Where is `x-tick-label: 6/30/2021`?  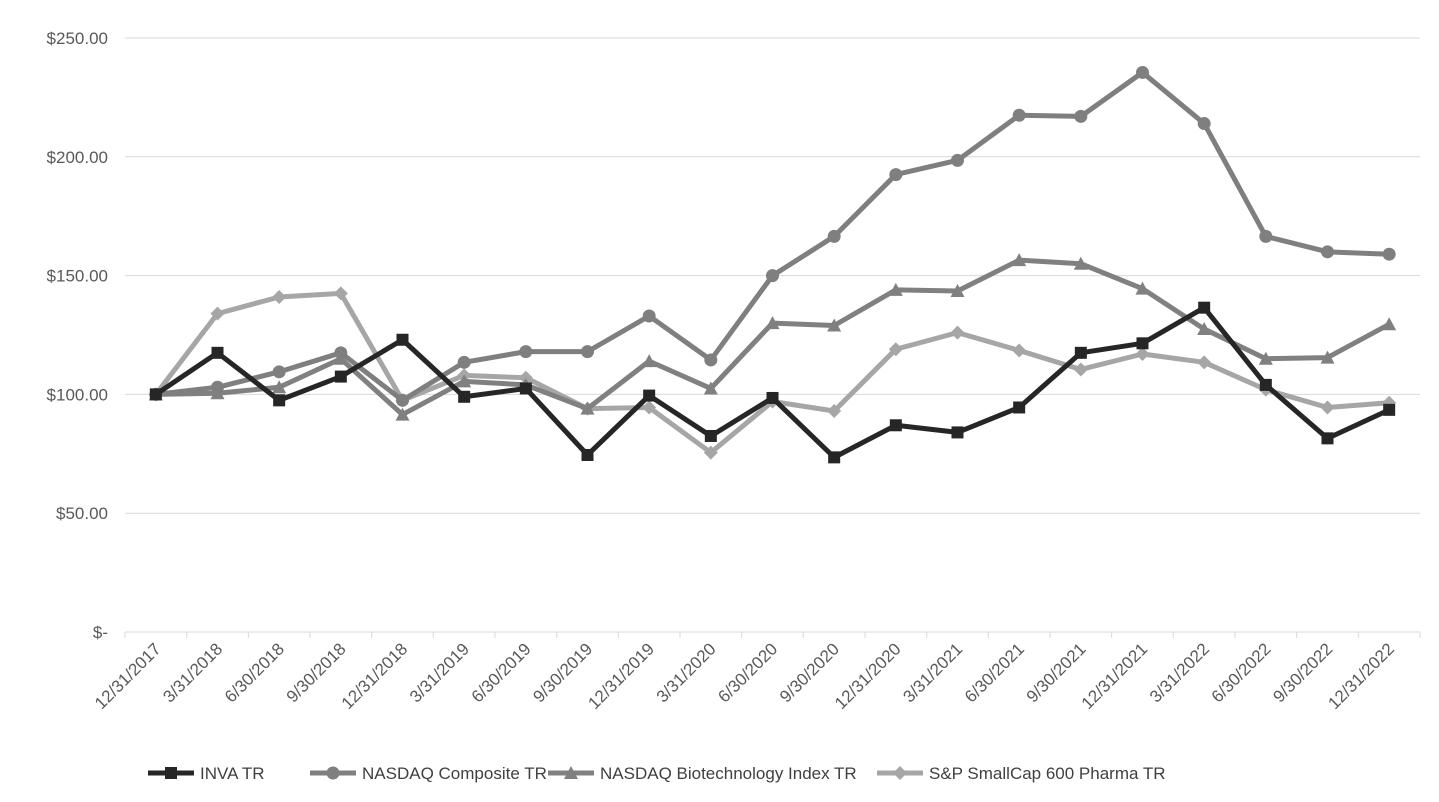
x-tick-label: 6/30/2021 is located at coordinates (994, 672).